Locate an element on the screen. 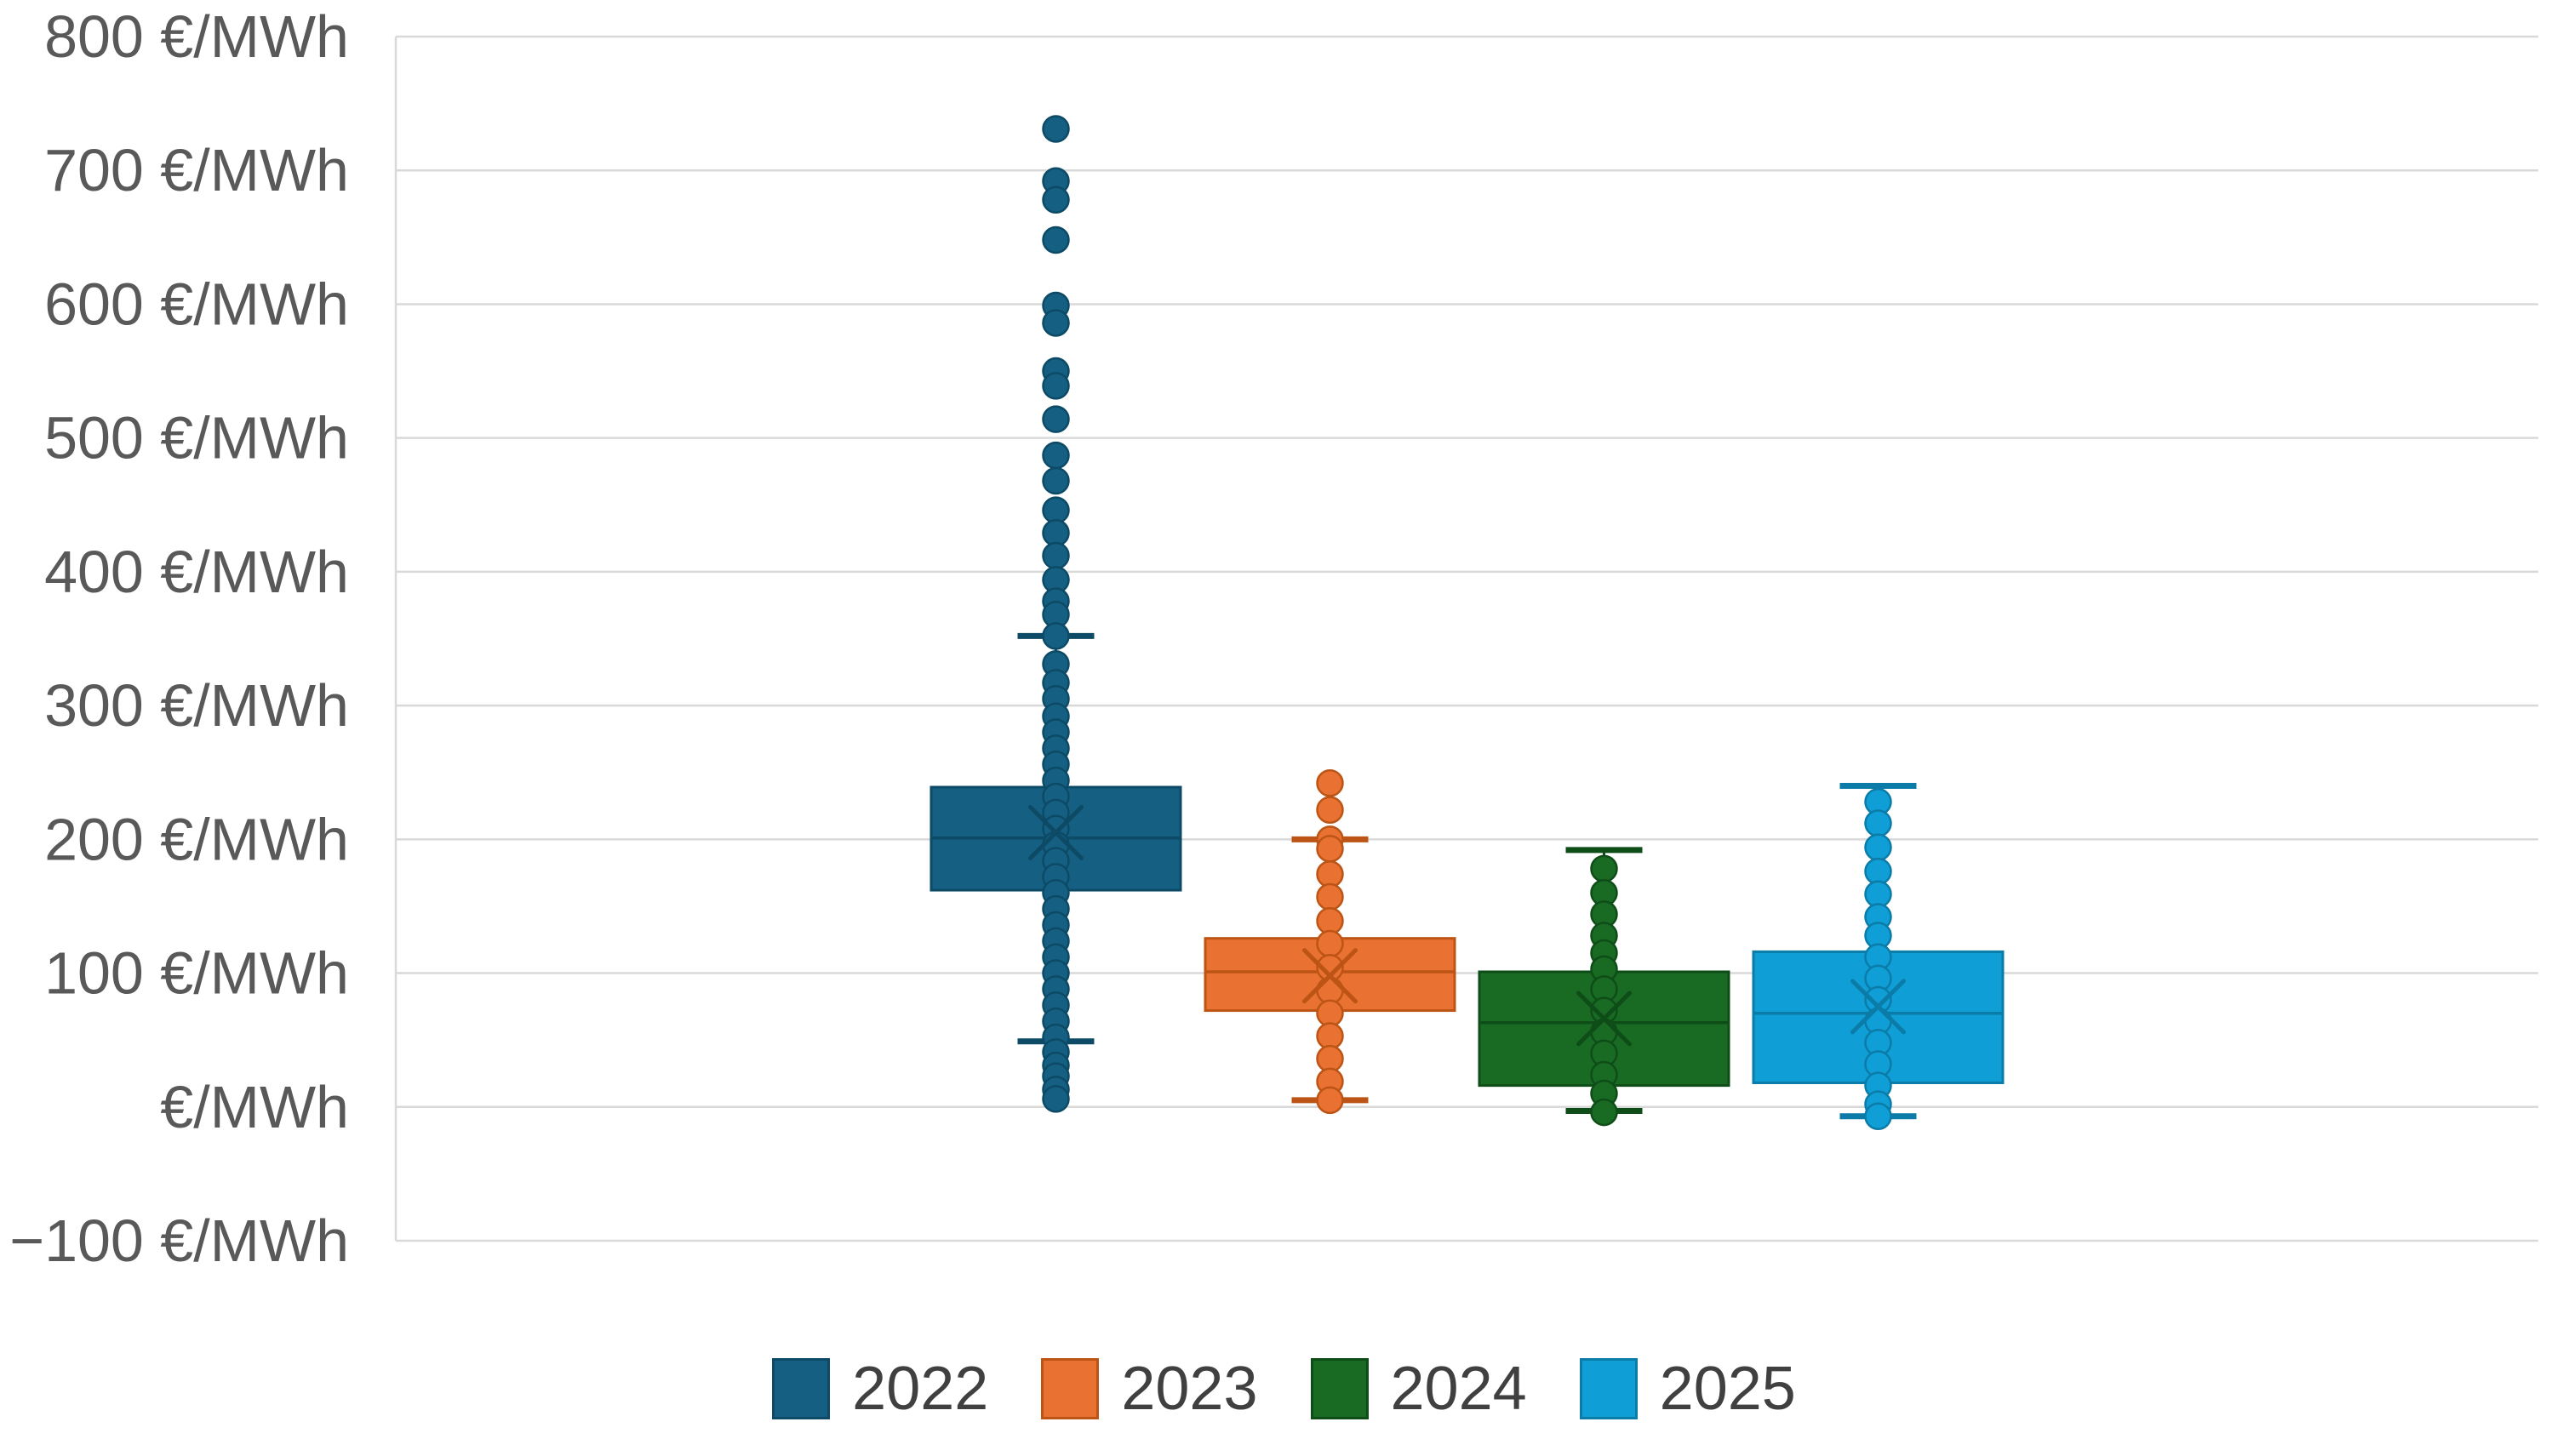 This screenshot has height=1456, width=2568. box-series-2024 is located at coordinates (1604, 987).